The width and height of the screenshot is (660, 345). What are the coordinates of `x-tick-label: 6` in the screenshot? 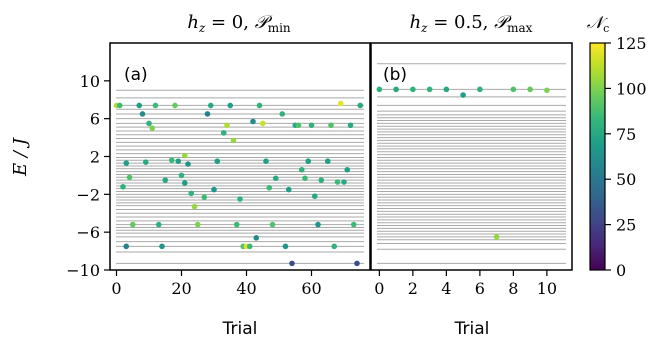 It's located at (480, 288).